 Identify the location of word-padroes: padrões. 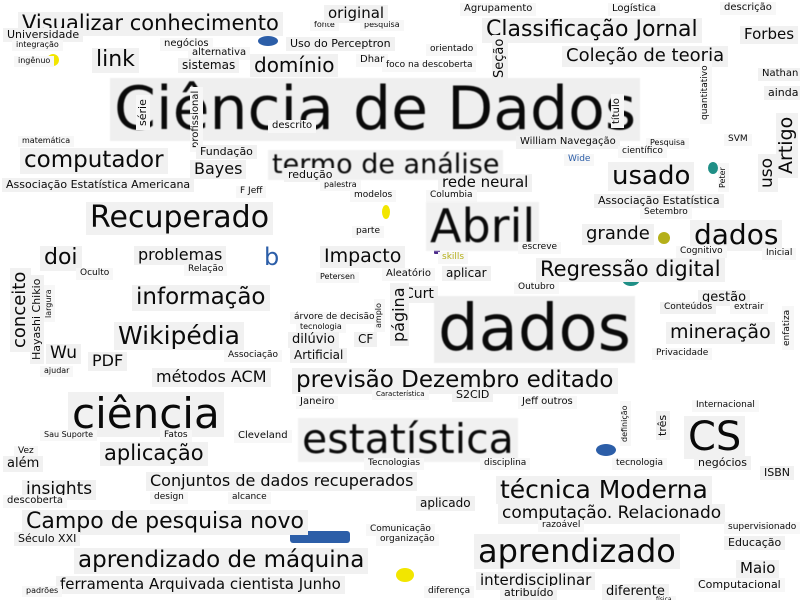
(42, 591).